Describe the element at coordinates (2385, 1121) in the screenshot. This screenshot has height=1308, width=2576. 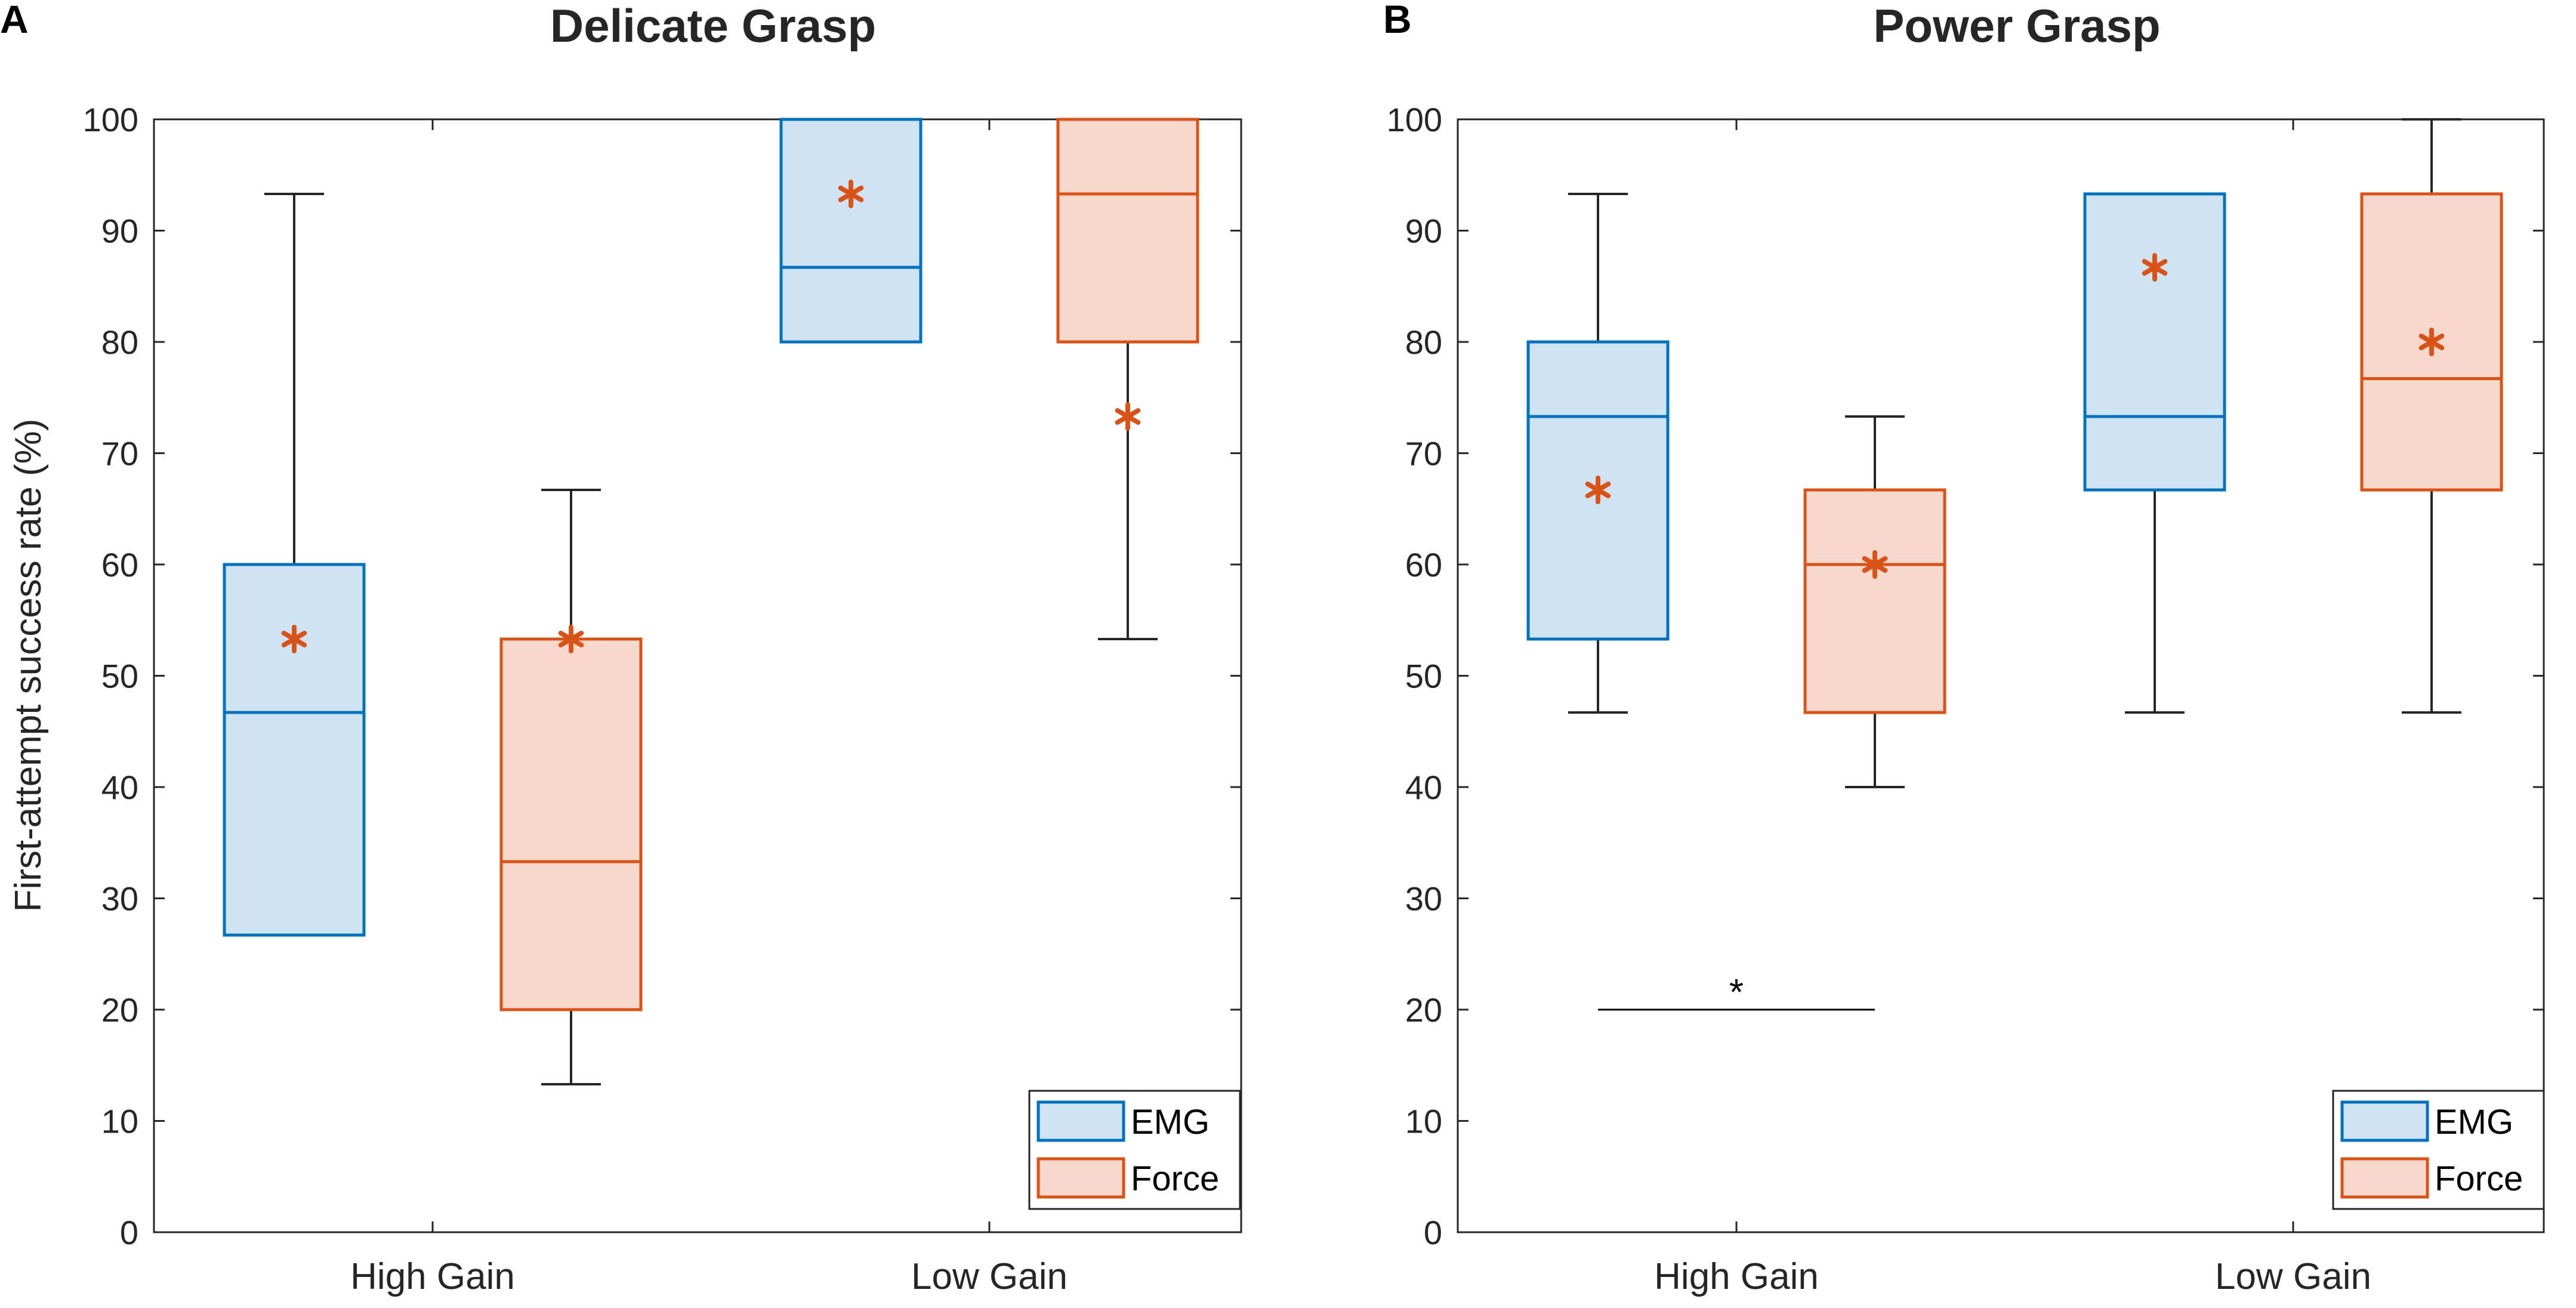
I see `panel-b-legend-emg-swatch` at that location.